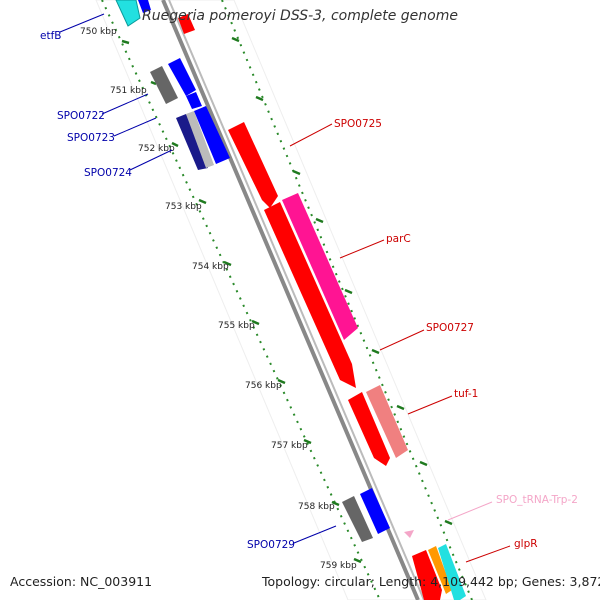  Describe the element at coordinates (98, 32) in the screenshot. I see `tick-label-750: 750 kbp` at that location.